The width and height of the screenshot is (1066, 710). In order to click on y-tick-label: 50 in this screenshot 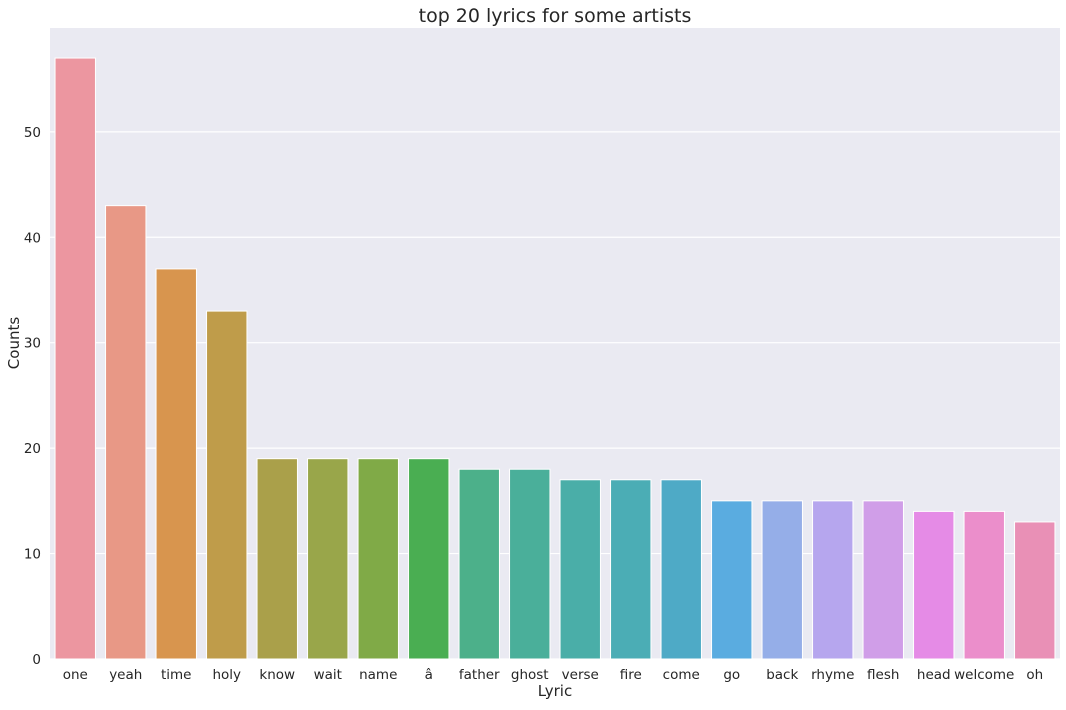, I will do `click(32, 133)`.